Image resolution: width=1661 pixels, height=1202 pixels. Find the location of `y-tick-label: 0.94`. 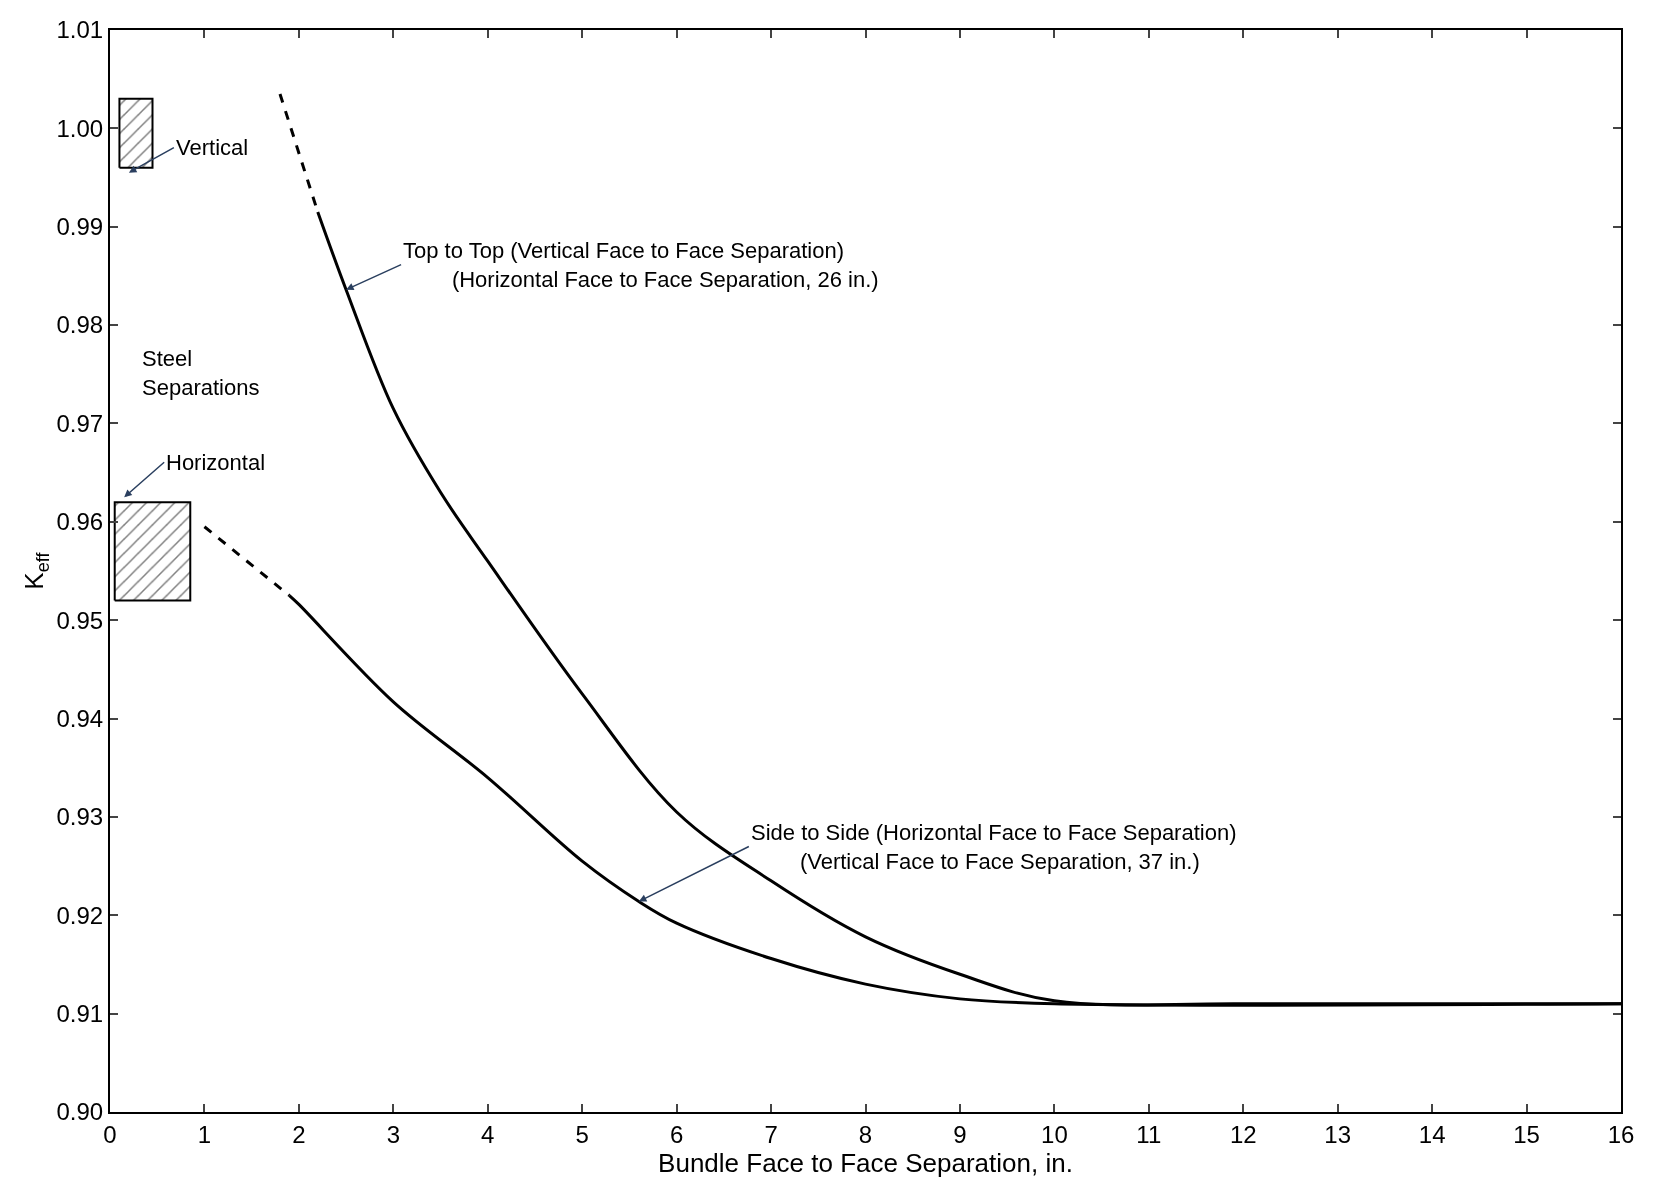

y-tick-label: 0.94 is located at coordinates (80, 718).